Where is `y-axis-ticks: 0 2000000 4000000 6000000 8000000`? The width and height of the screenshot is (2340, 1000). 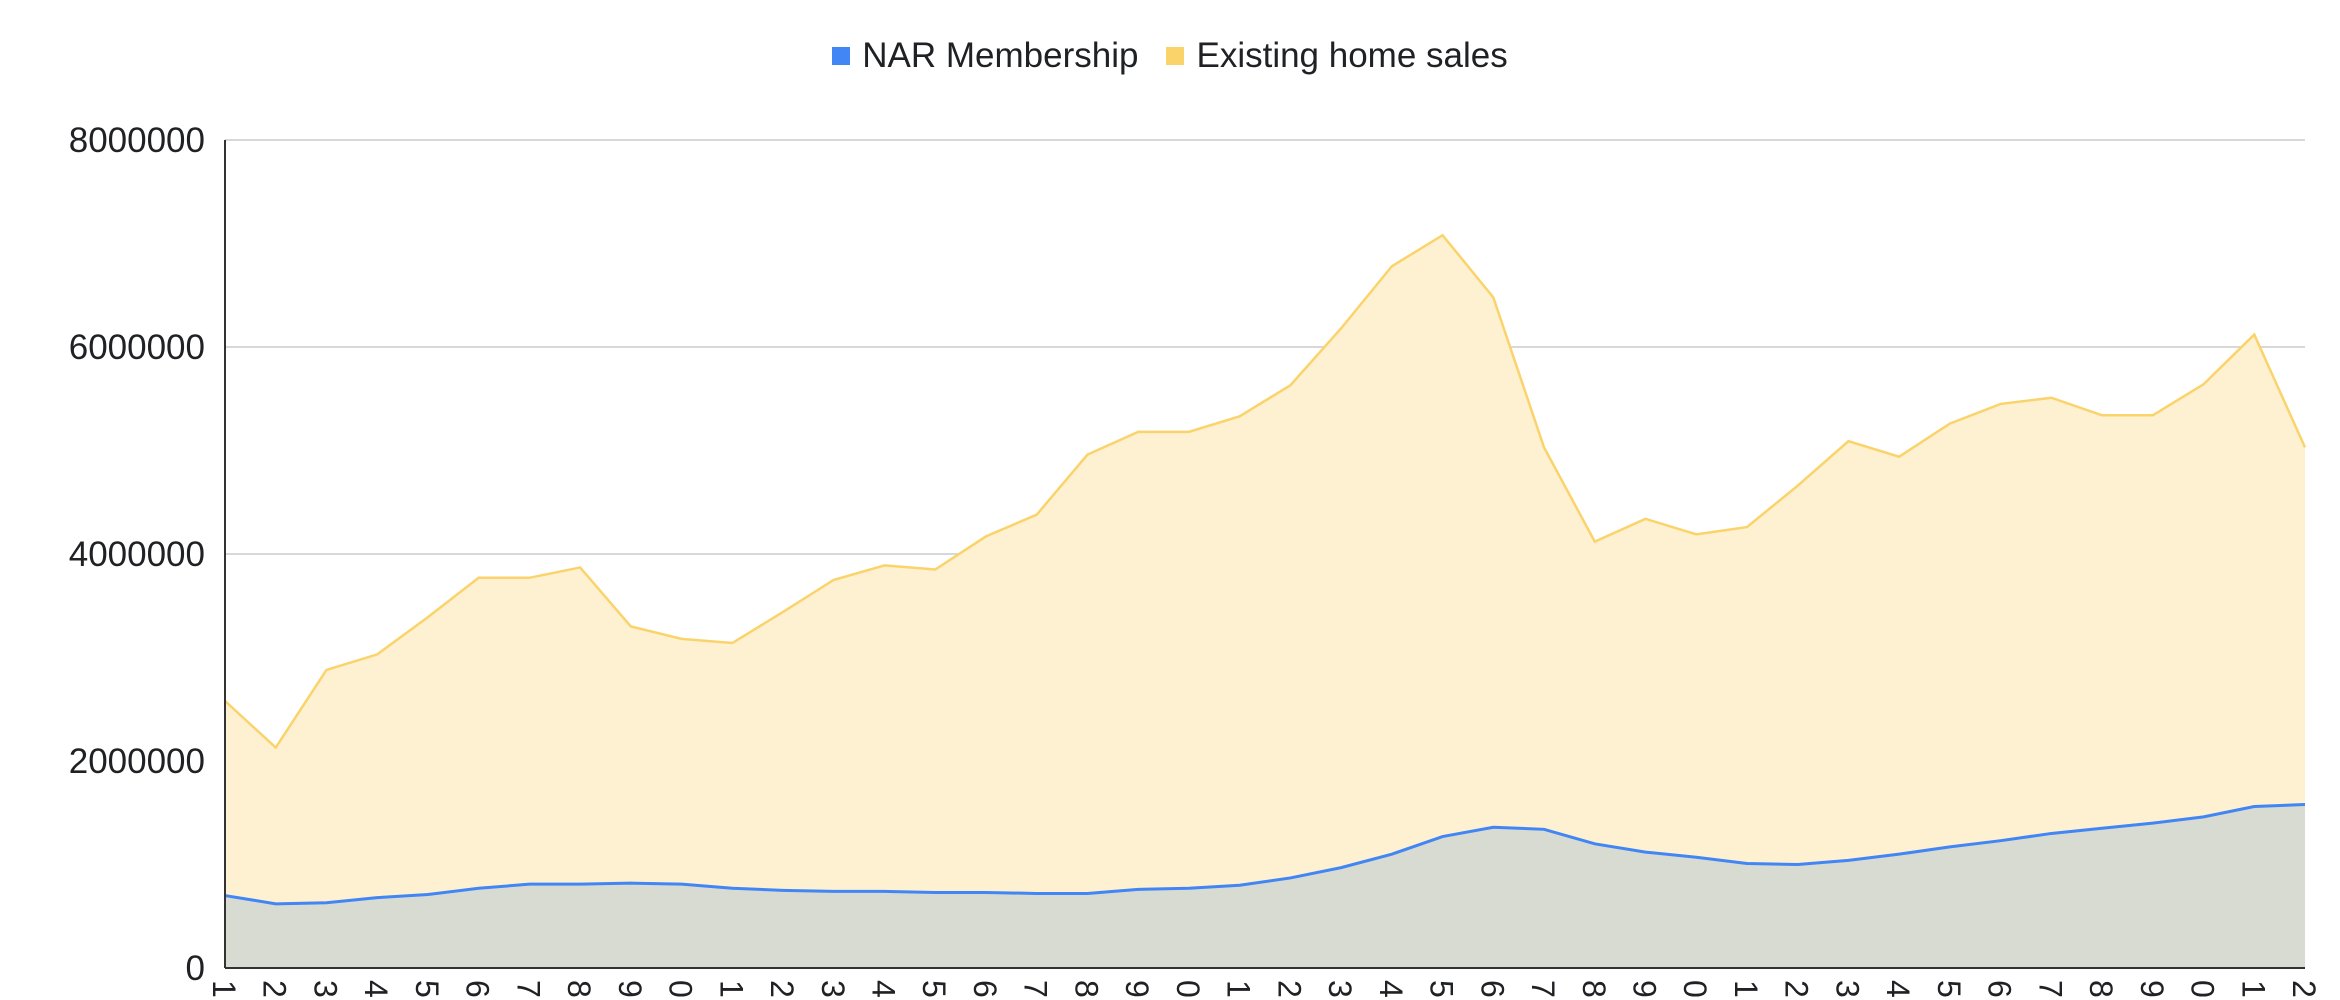
y-axis-ticks: 0 2000000 4000000 6000000 8000000 is located at coordinates (137, 554).